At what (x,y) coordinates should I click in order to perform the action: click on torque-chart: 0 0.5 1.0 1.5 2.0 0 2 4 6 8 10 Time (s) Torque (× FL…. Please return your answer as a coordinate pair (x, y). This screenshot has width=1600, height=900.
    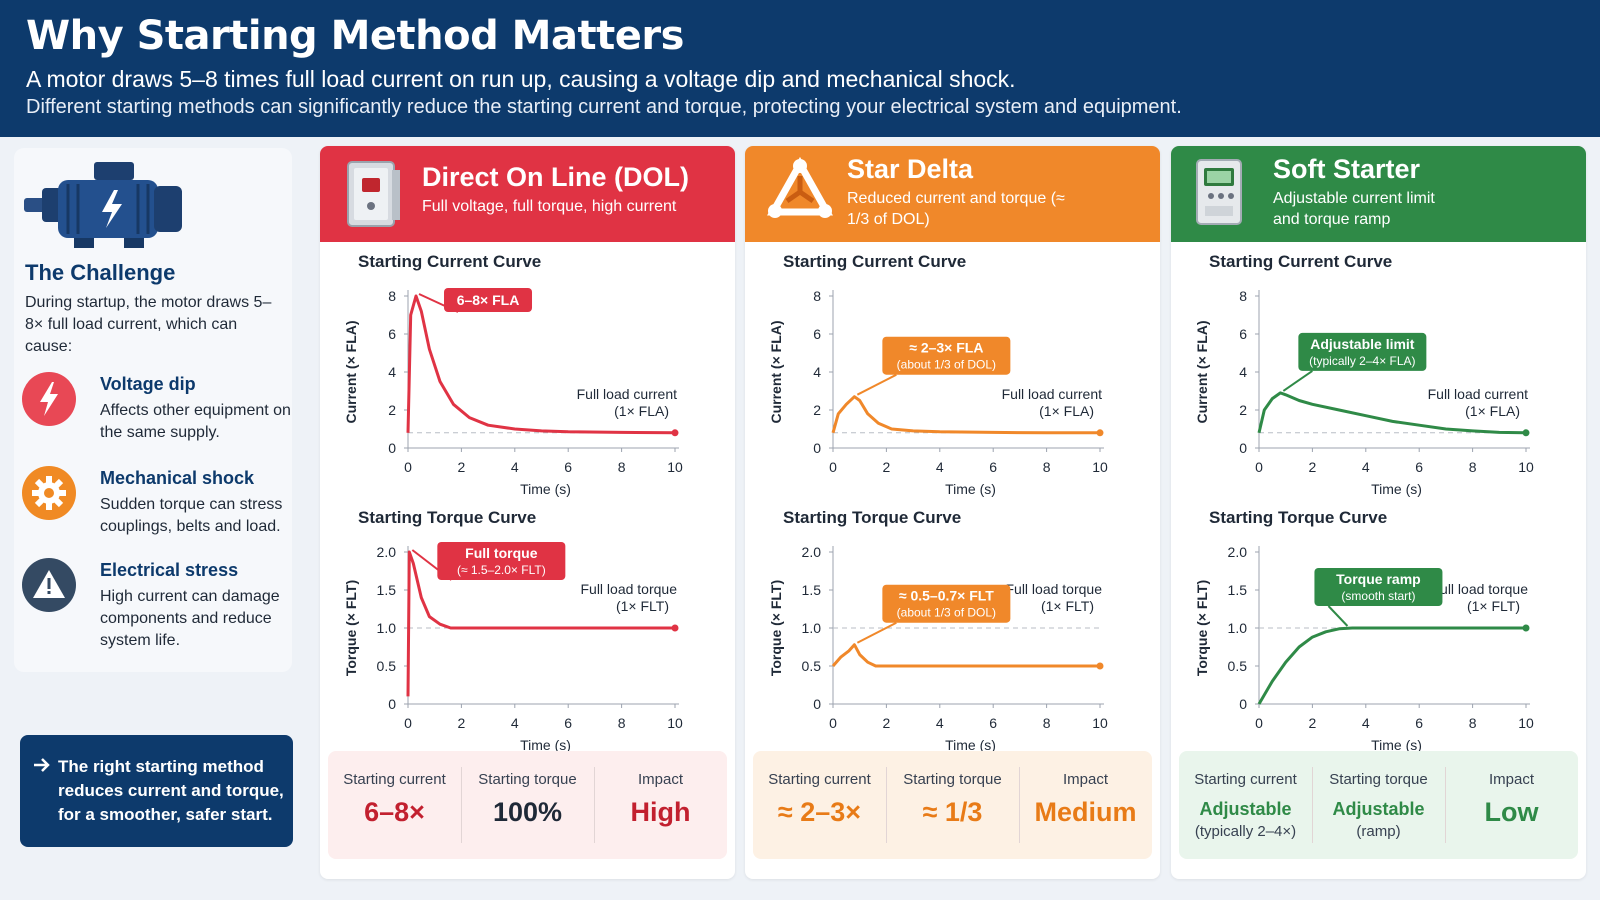
    Looking at the image, I should click on (938, 648).